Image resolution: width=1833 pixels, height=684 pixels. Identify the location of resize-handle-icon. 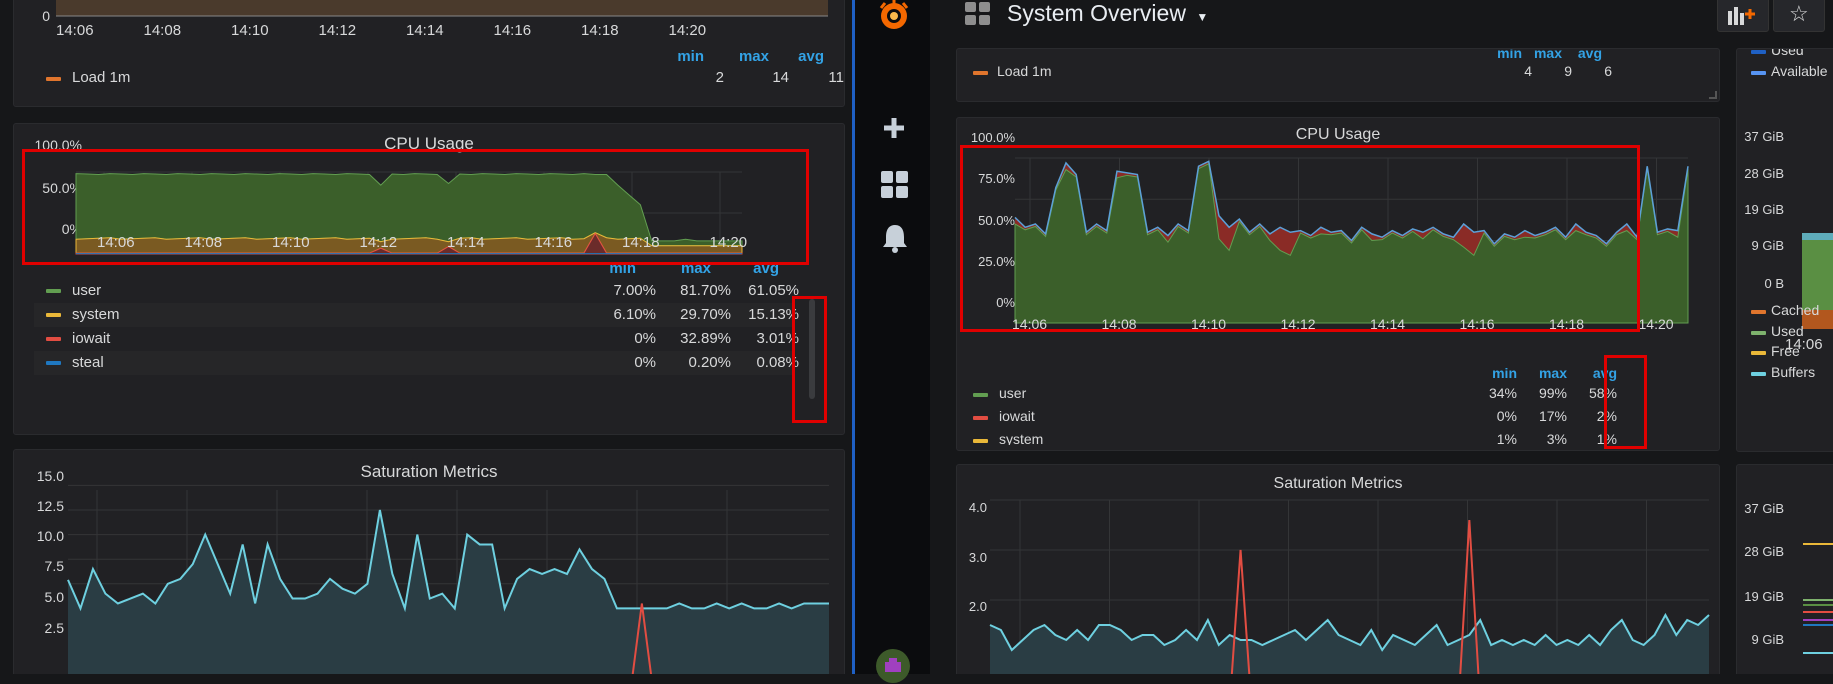
(1713, 95).